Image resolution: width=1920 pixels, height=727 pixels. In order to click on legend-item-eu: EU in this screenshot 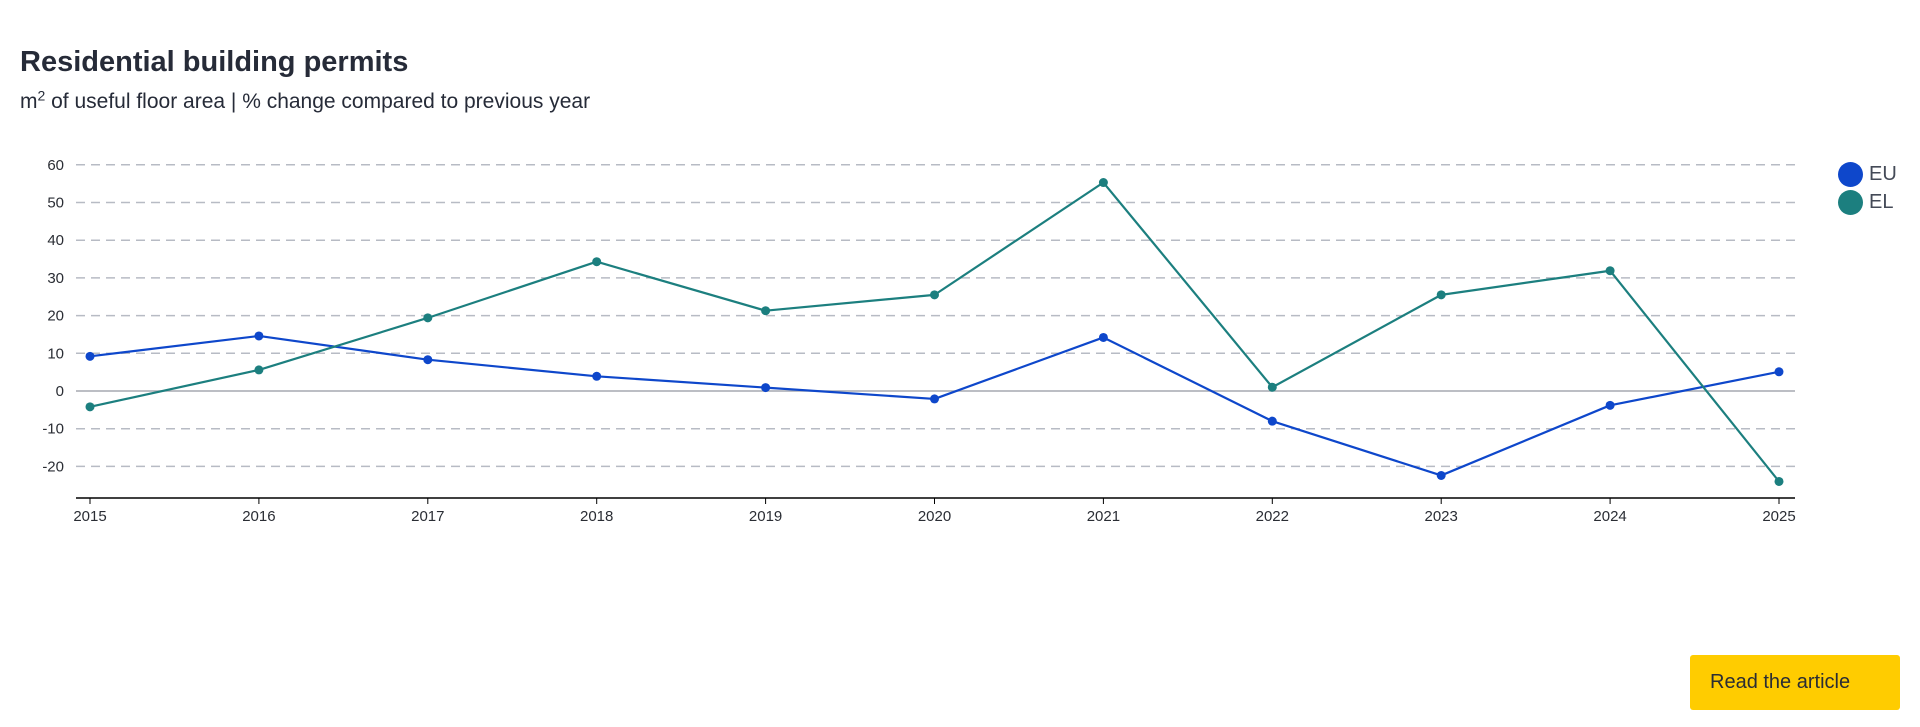, I will do `click(1867, 174)`.